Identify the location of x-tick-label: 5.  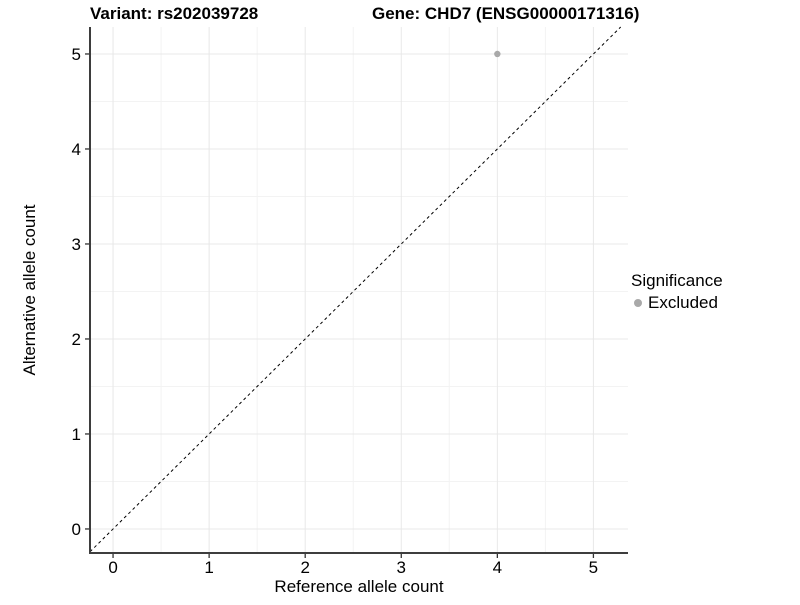
(593, 567).